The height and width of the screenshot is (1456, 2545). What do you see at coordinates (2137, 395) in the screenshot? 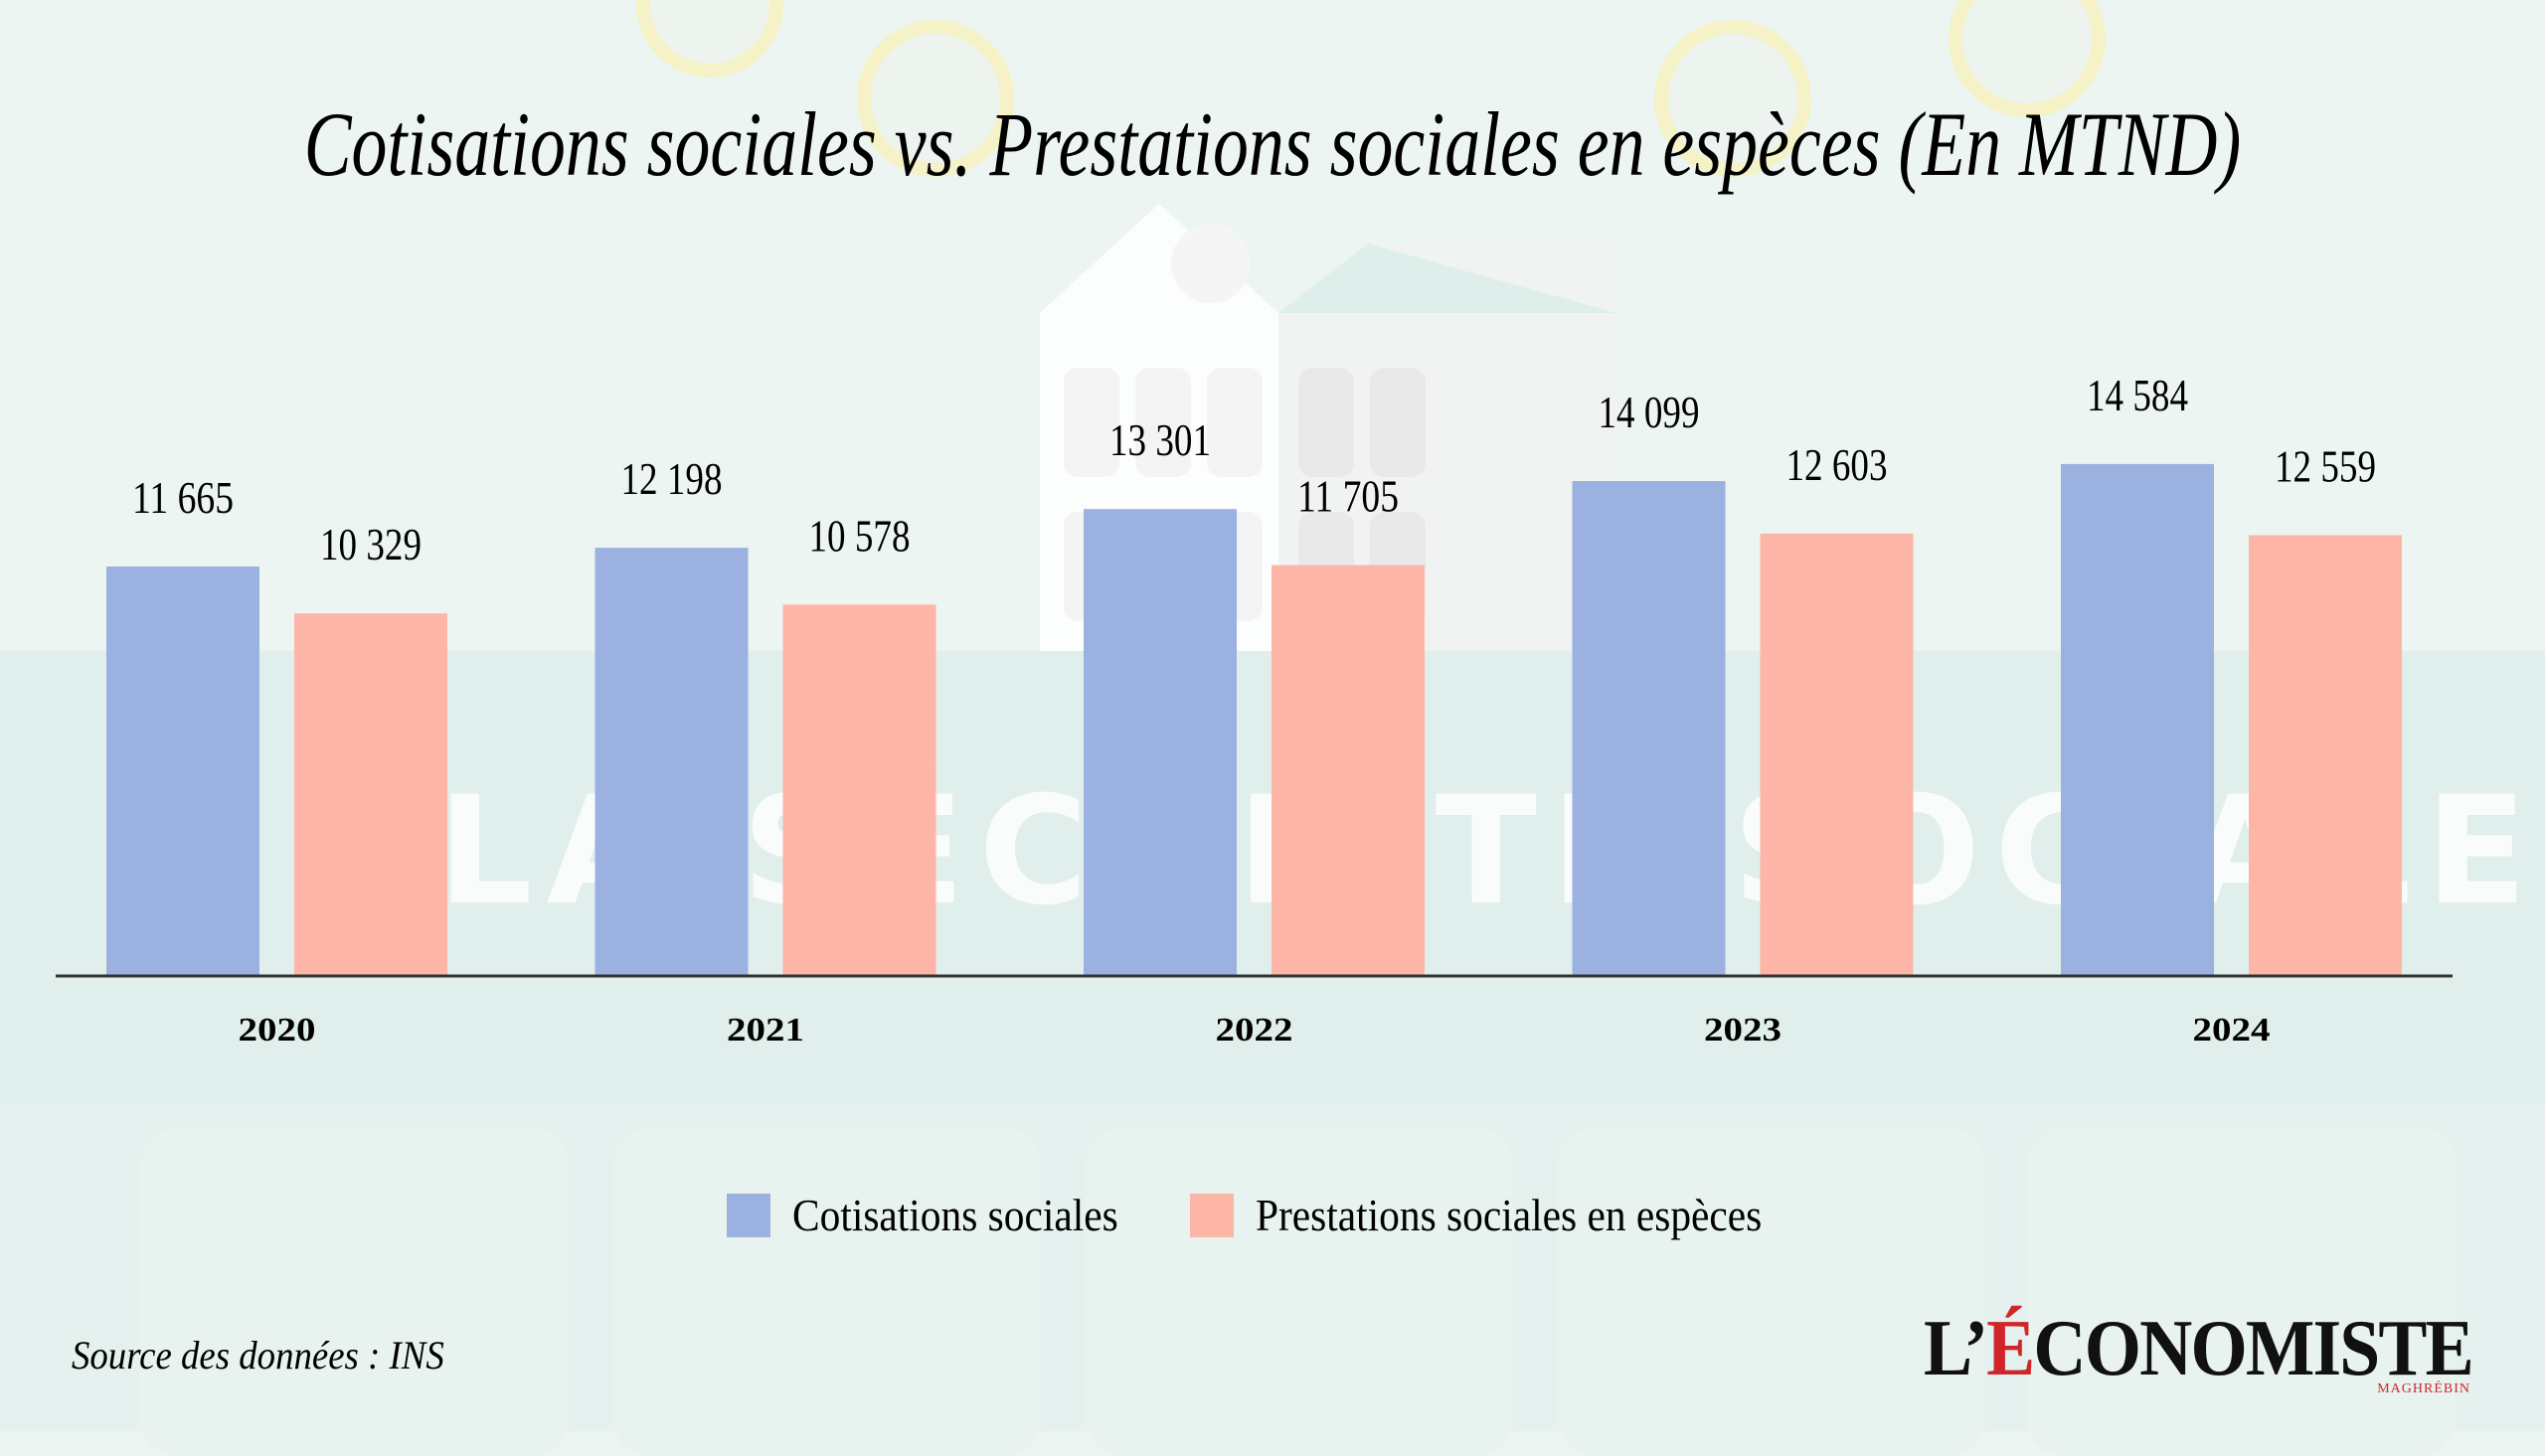
I see `value-label-cotisations-2024: 14 584` at bounding box center [2137, 395].